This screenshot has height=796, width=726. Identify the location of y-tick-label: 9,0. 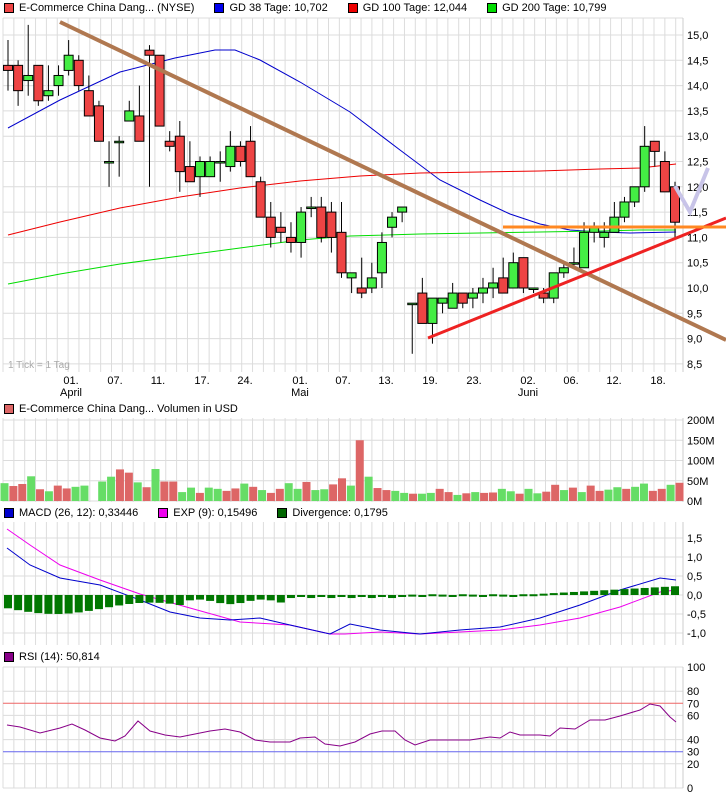
(694, 340).